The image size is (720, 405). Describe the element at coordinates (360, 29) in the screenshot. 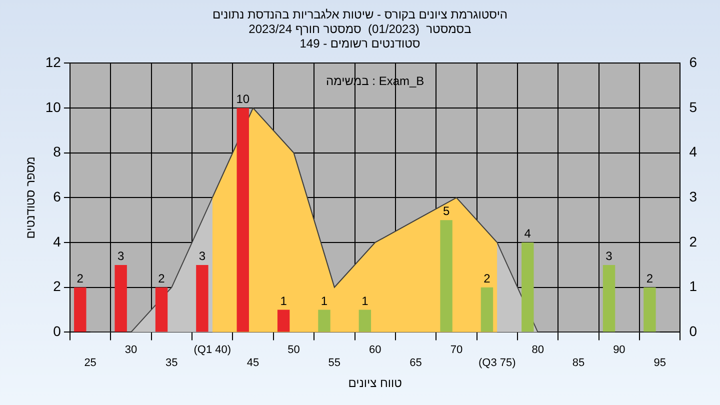

I see `text: בסמסטר (01/2023) סמסטר חורף 2023/24` at that location.